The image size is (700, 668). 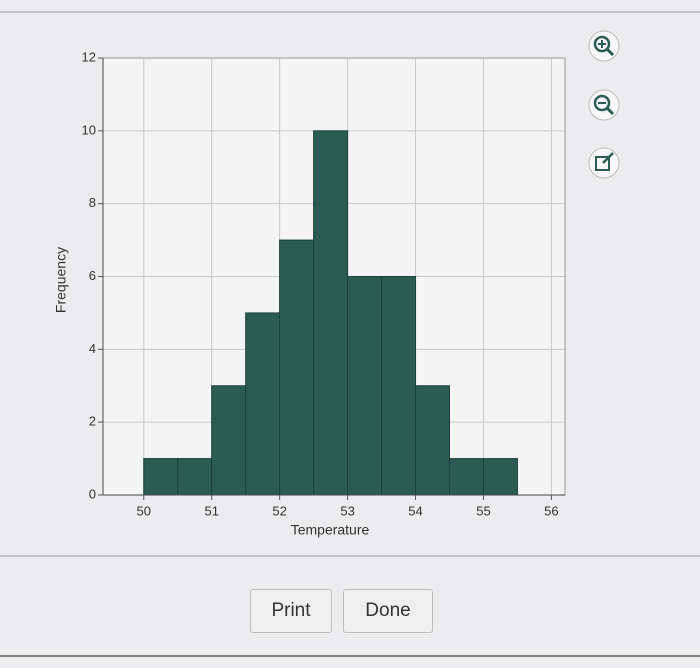 What do you see at coordinates (551, 510) in the screenshot?
I see `x-tick-label: 56` at bounding box center [551, 510].